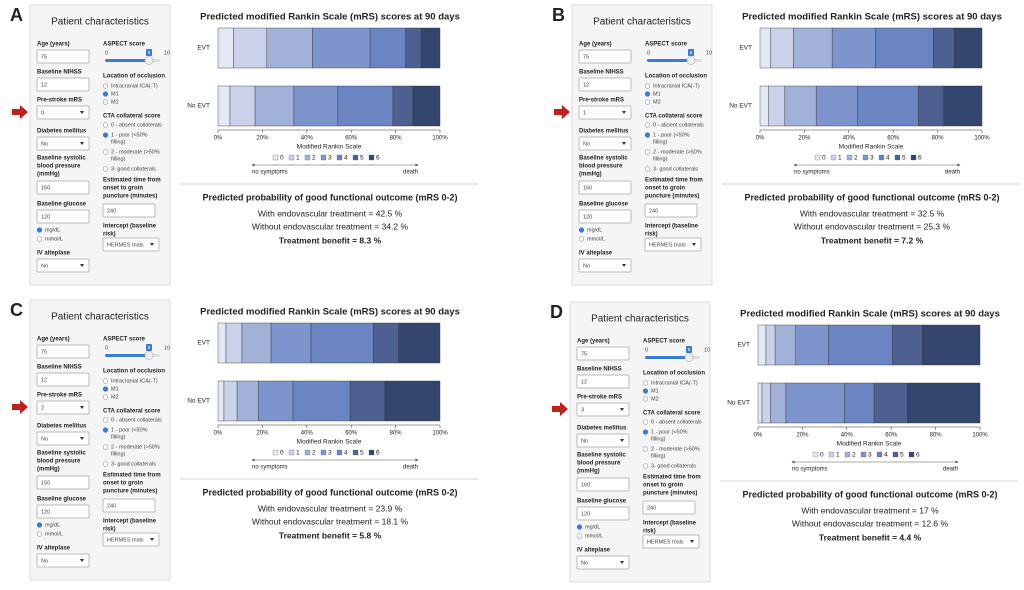  I want to click on field-label: Pre-stroke mRS, so click(599, 398).